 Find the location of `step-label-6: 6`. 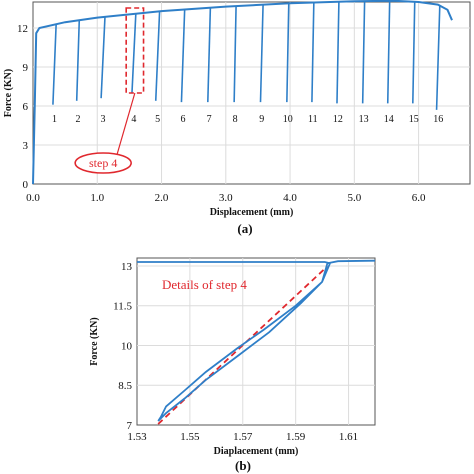

step-label-6: 6 is located at coordinates (183, 119).